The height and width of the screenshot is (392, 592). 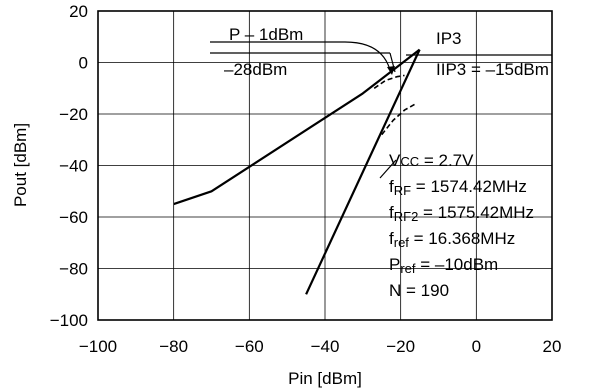 I want to click on y-tick-label: 0, so click(x=83, y=63).